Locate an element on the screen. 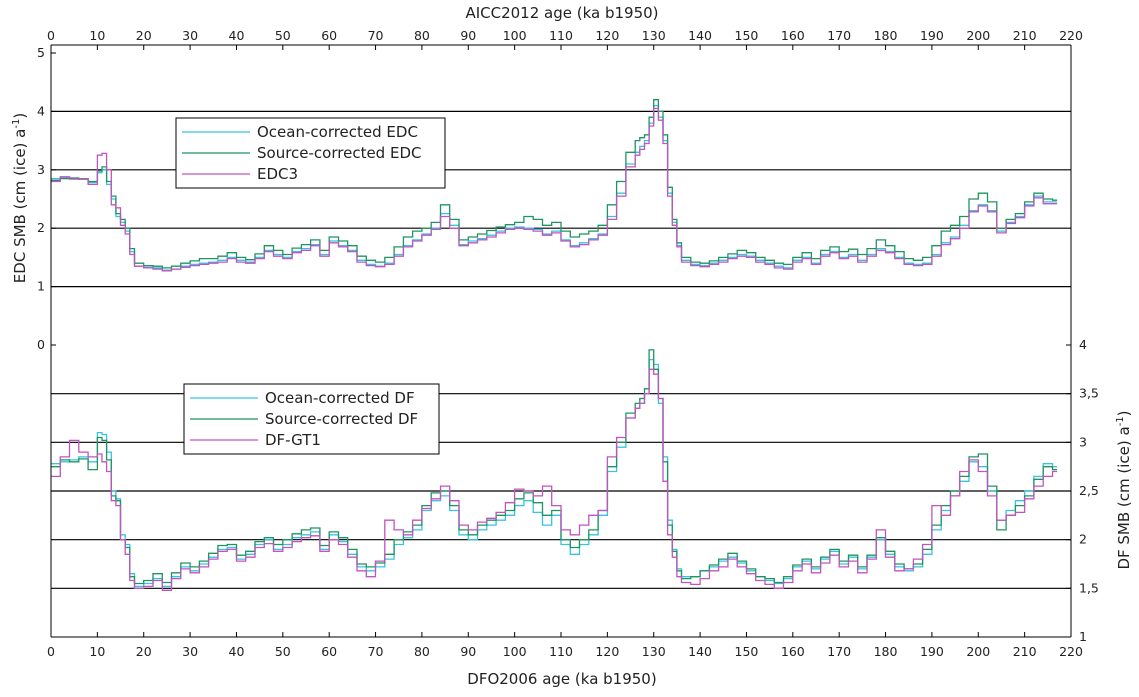 This screenshot has width=1139, height=697. right-y-axis-title-main: DF SMB (cm (ice) a is located at coordinates (1124, 497).